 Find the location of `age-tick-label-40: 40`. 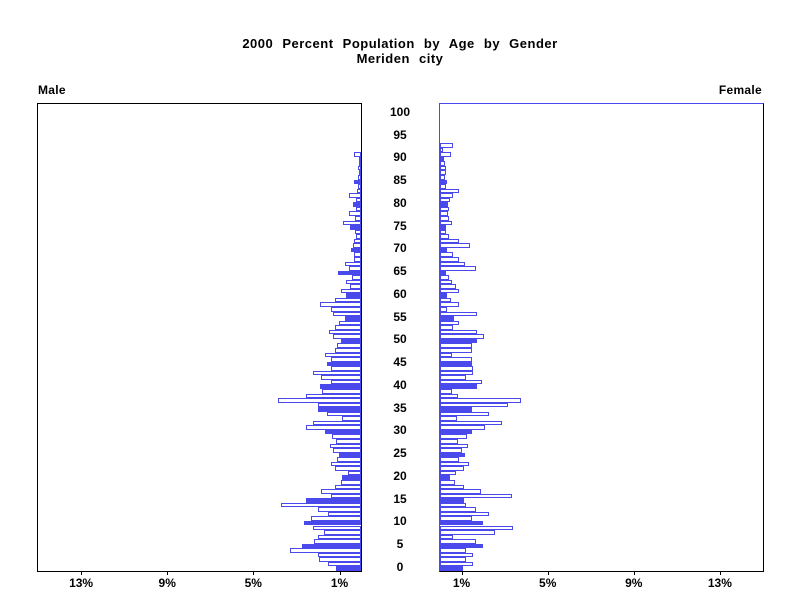

age-tick-label-40: 40 is located at coordinates (400, 384).